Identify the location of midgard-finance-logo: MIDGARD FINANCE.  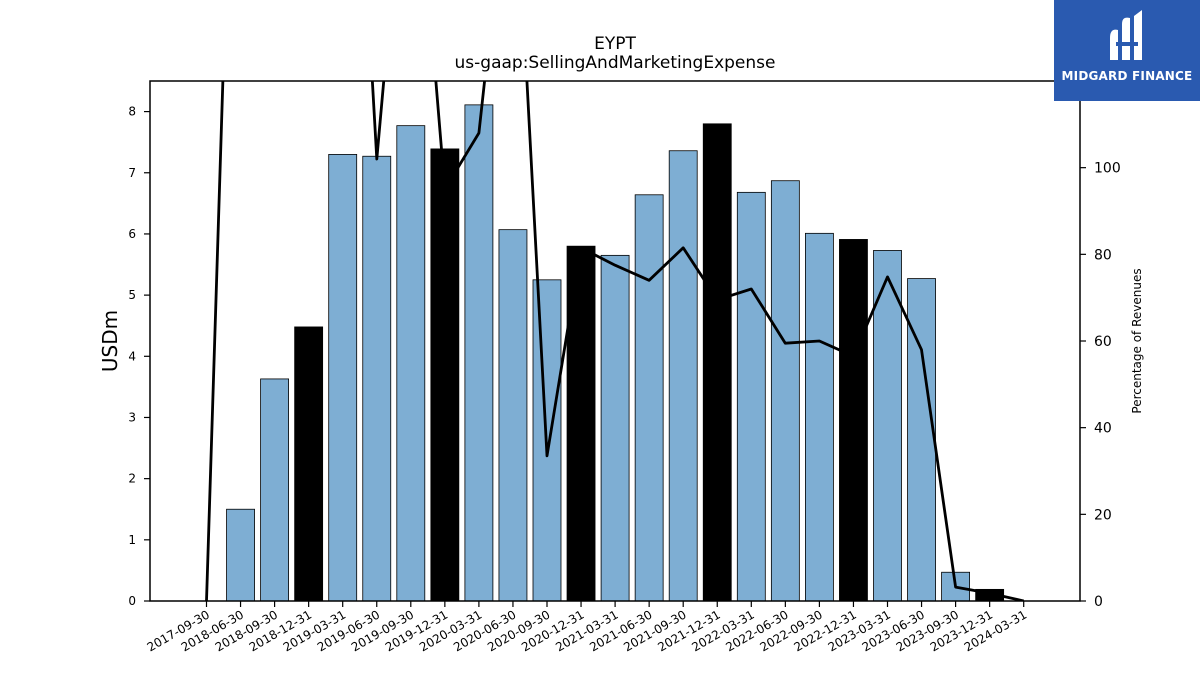
(1127, 50).